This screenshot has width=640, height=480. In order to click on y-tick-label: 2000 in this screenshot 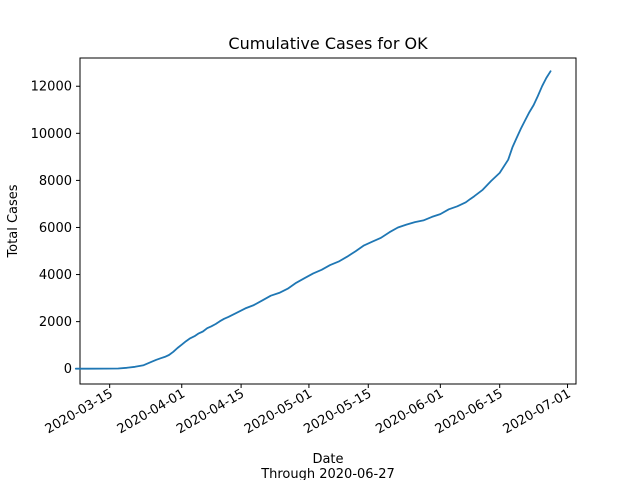, I will do `click(55, 322)`.